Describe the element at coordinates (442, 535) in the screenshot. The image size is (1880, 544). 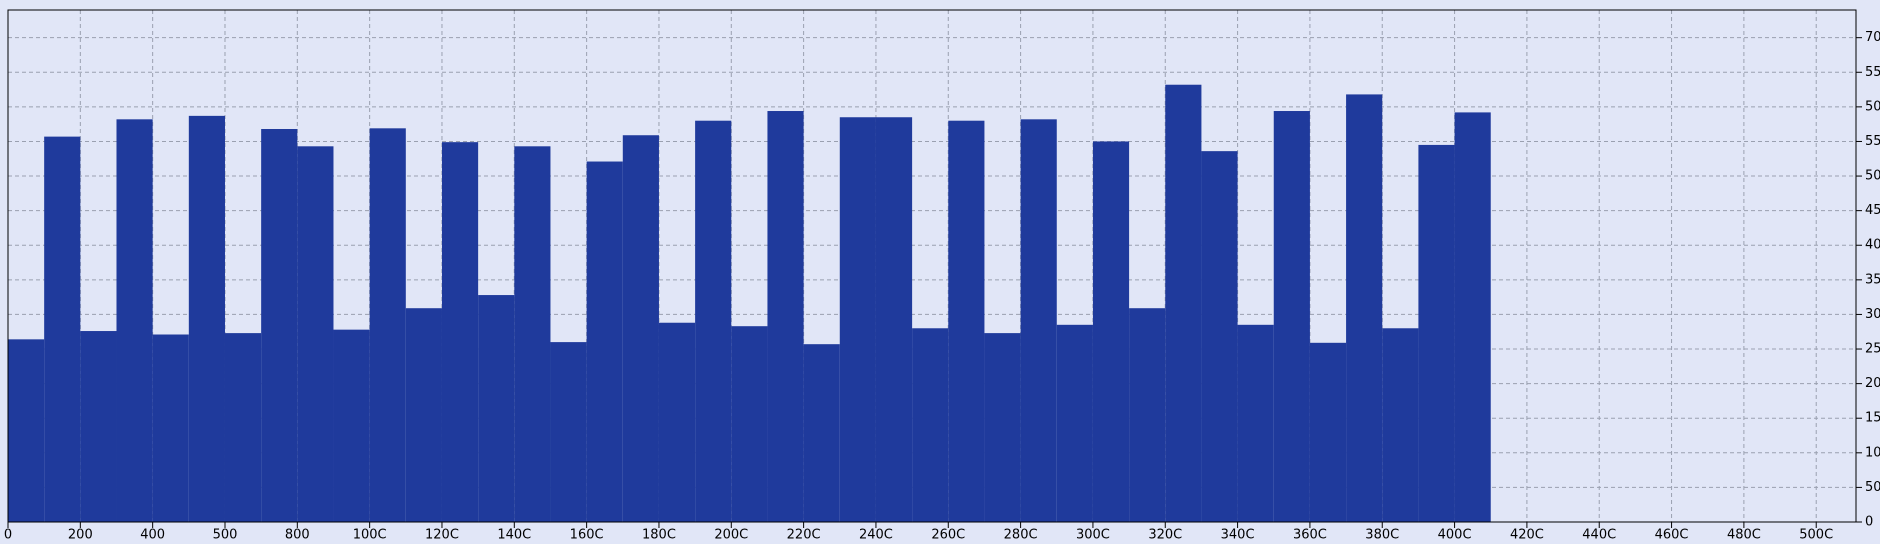
I see `x-tick-label: 120C` at that location.